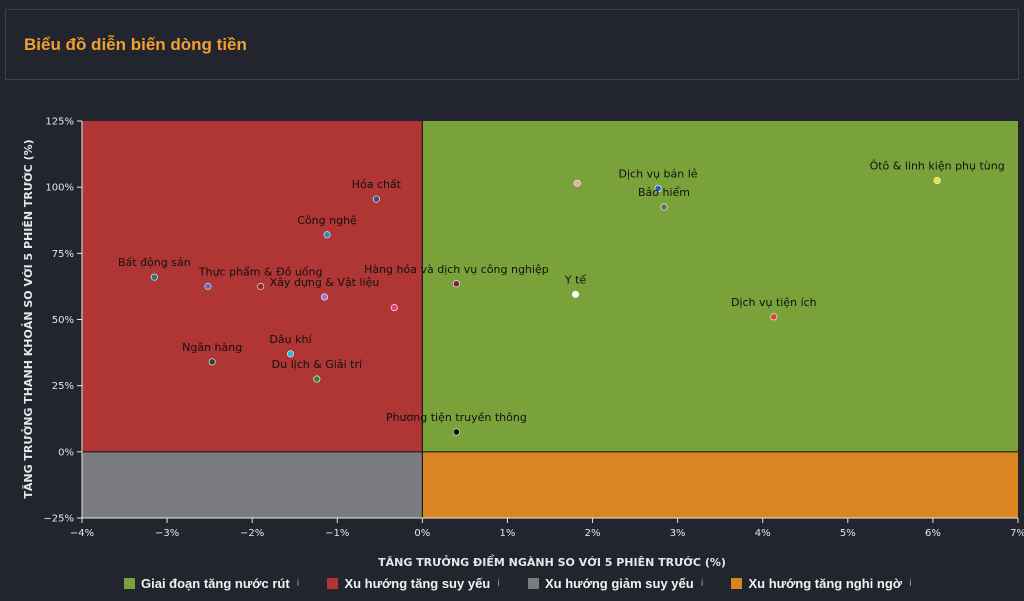 The height and width of the screenshot is (601, 1024). I want to click on point-label: Du lịch & Giải trí, so click(317, 364).